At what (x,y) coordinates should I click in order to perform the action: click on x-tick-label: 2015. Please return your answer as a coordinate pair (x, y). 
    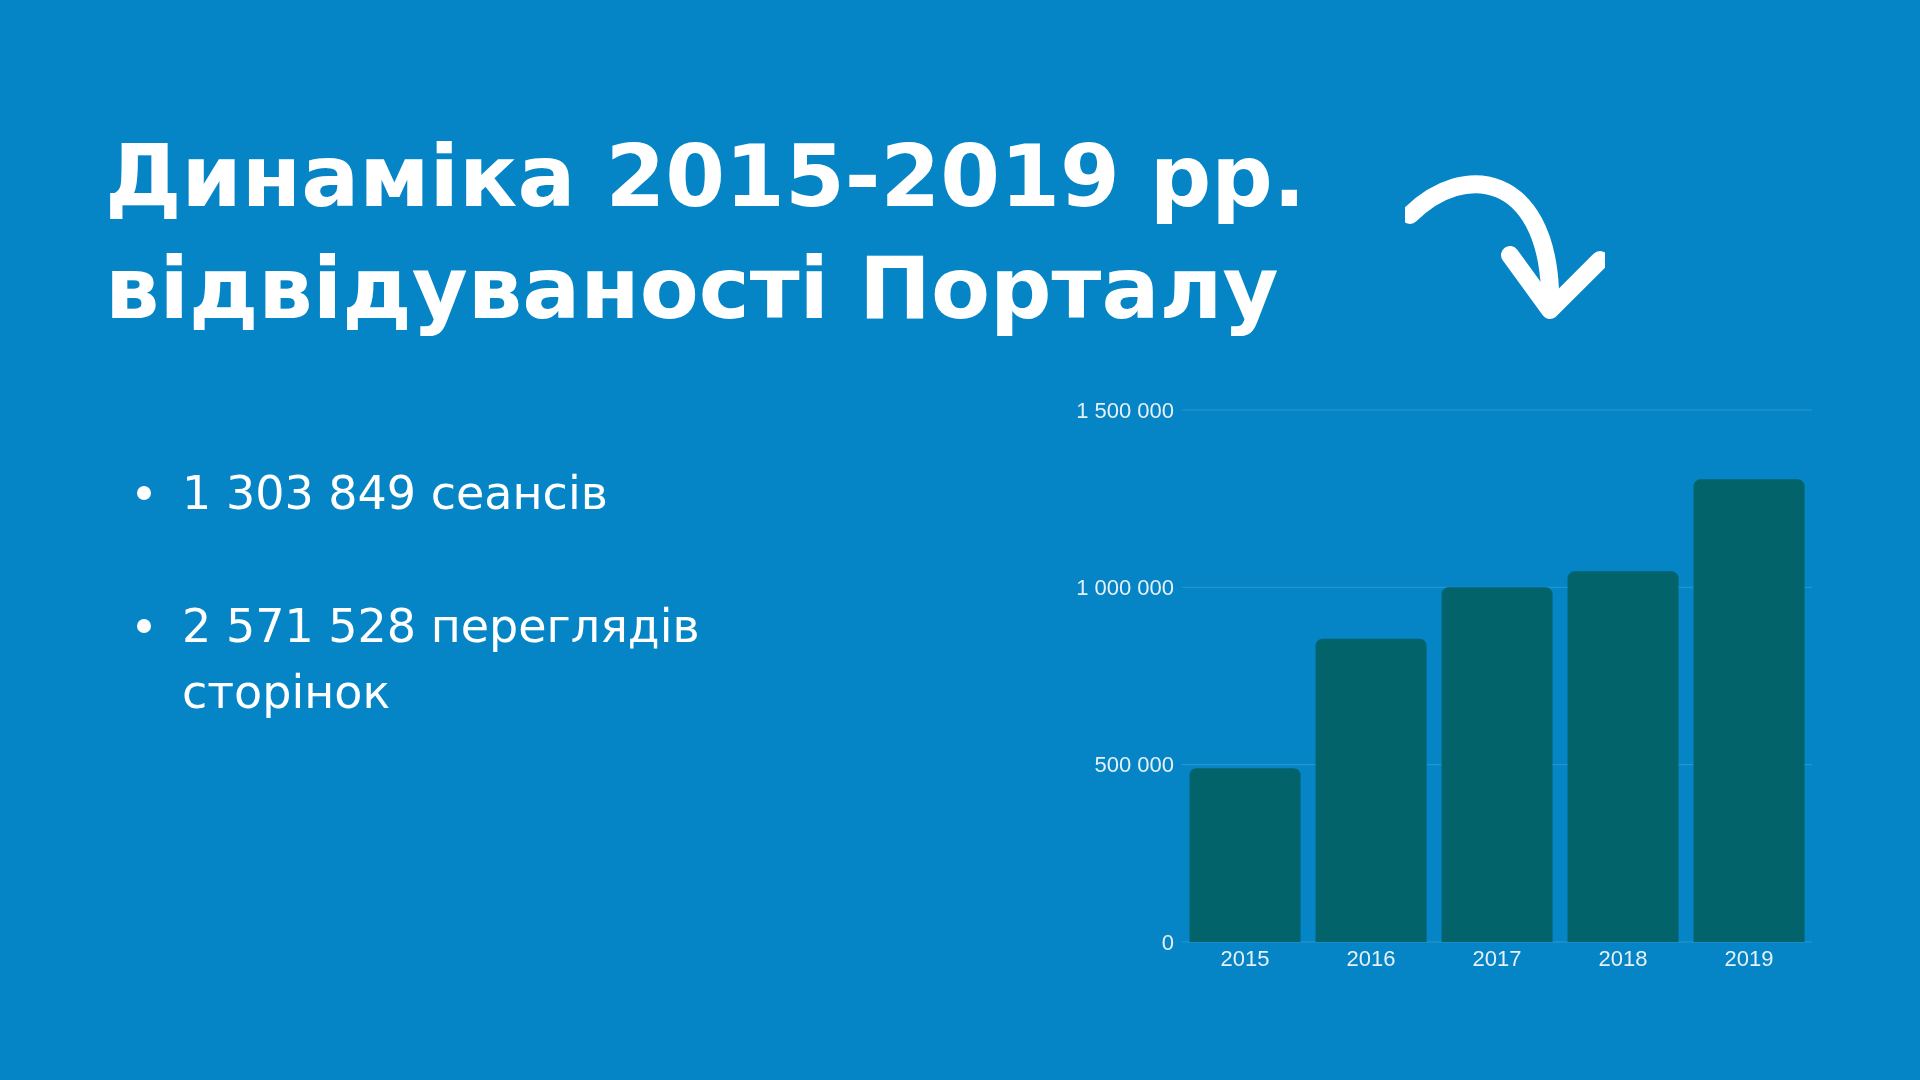
    Looking at the image, I should click on (1245, 958).